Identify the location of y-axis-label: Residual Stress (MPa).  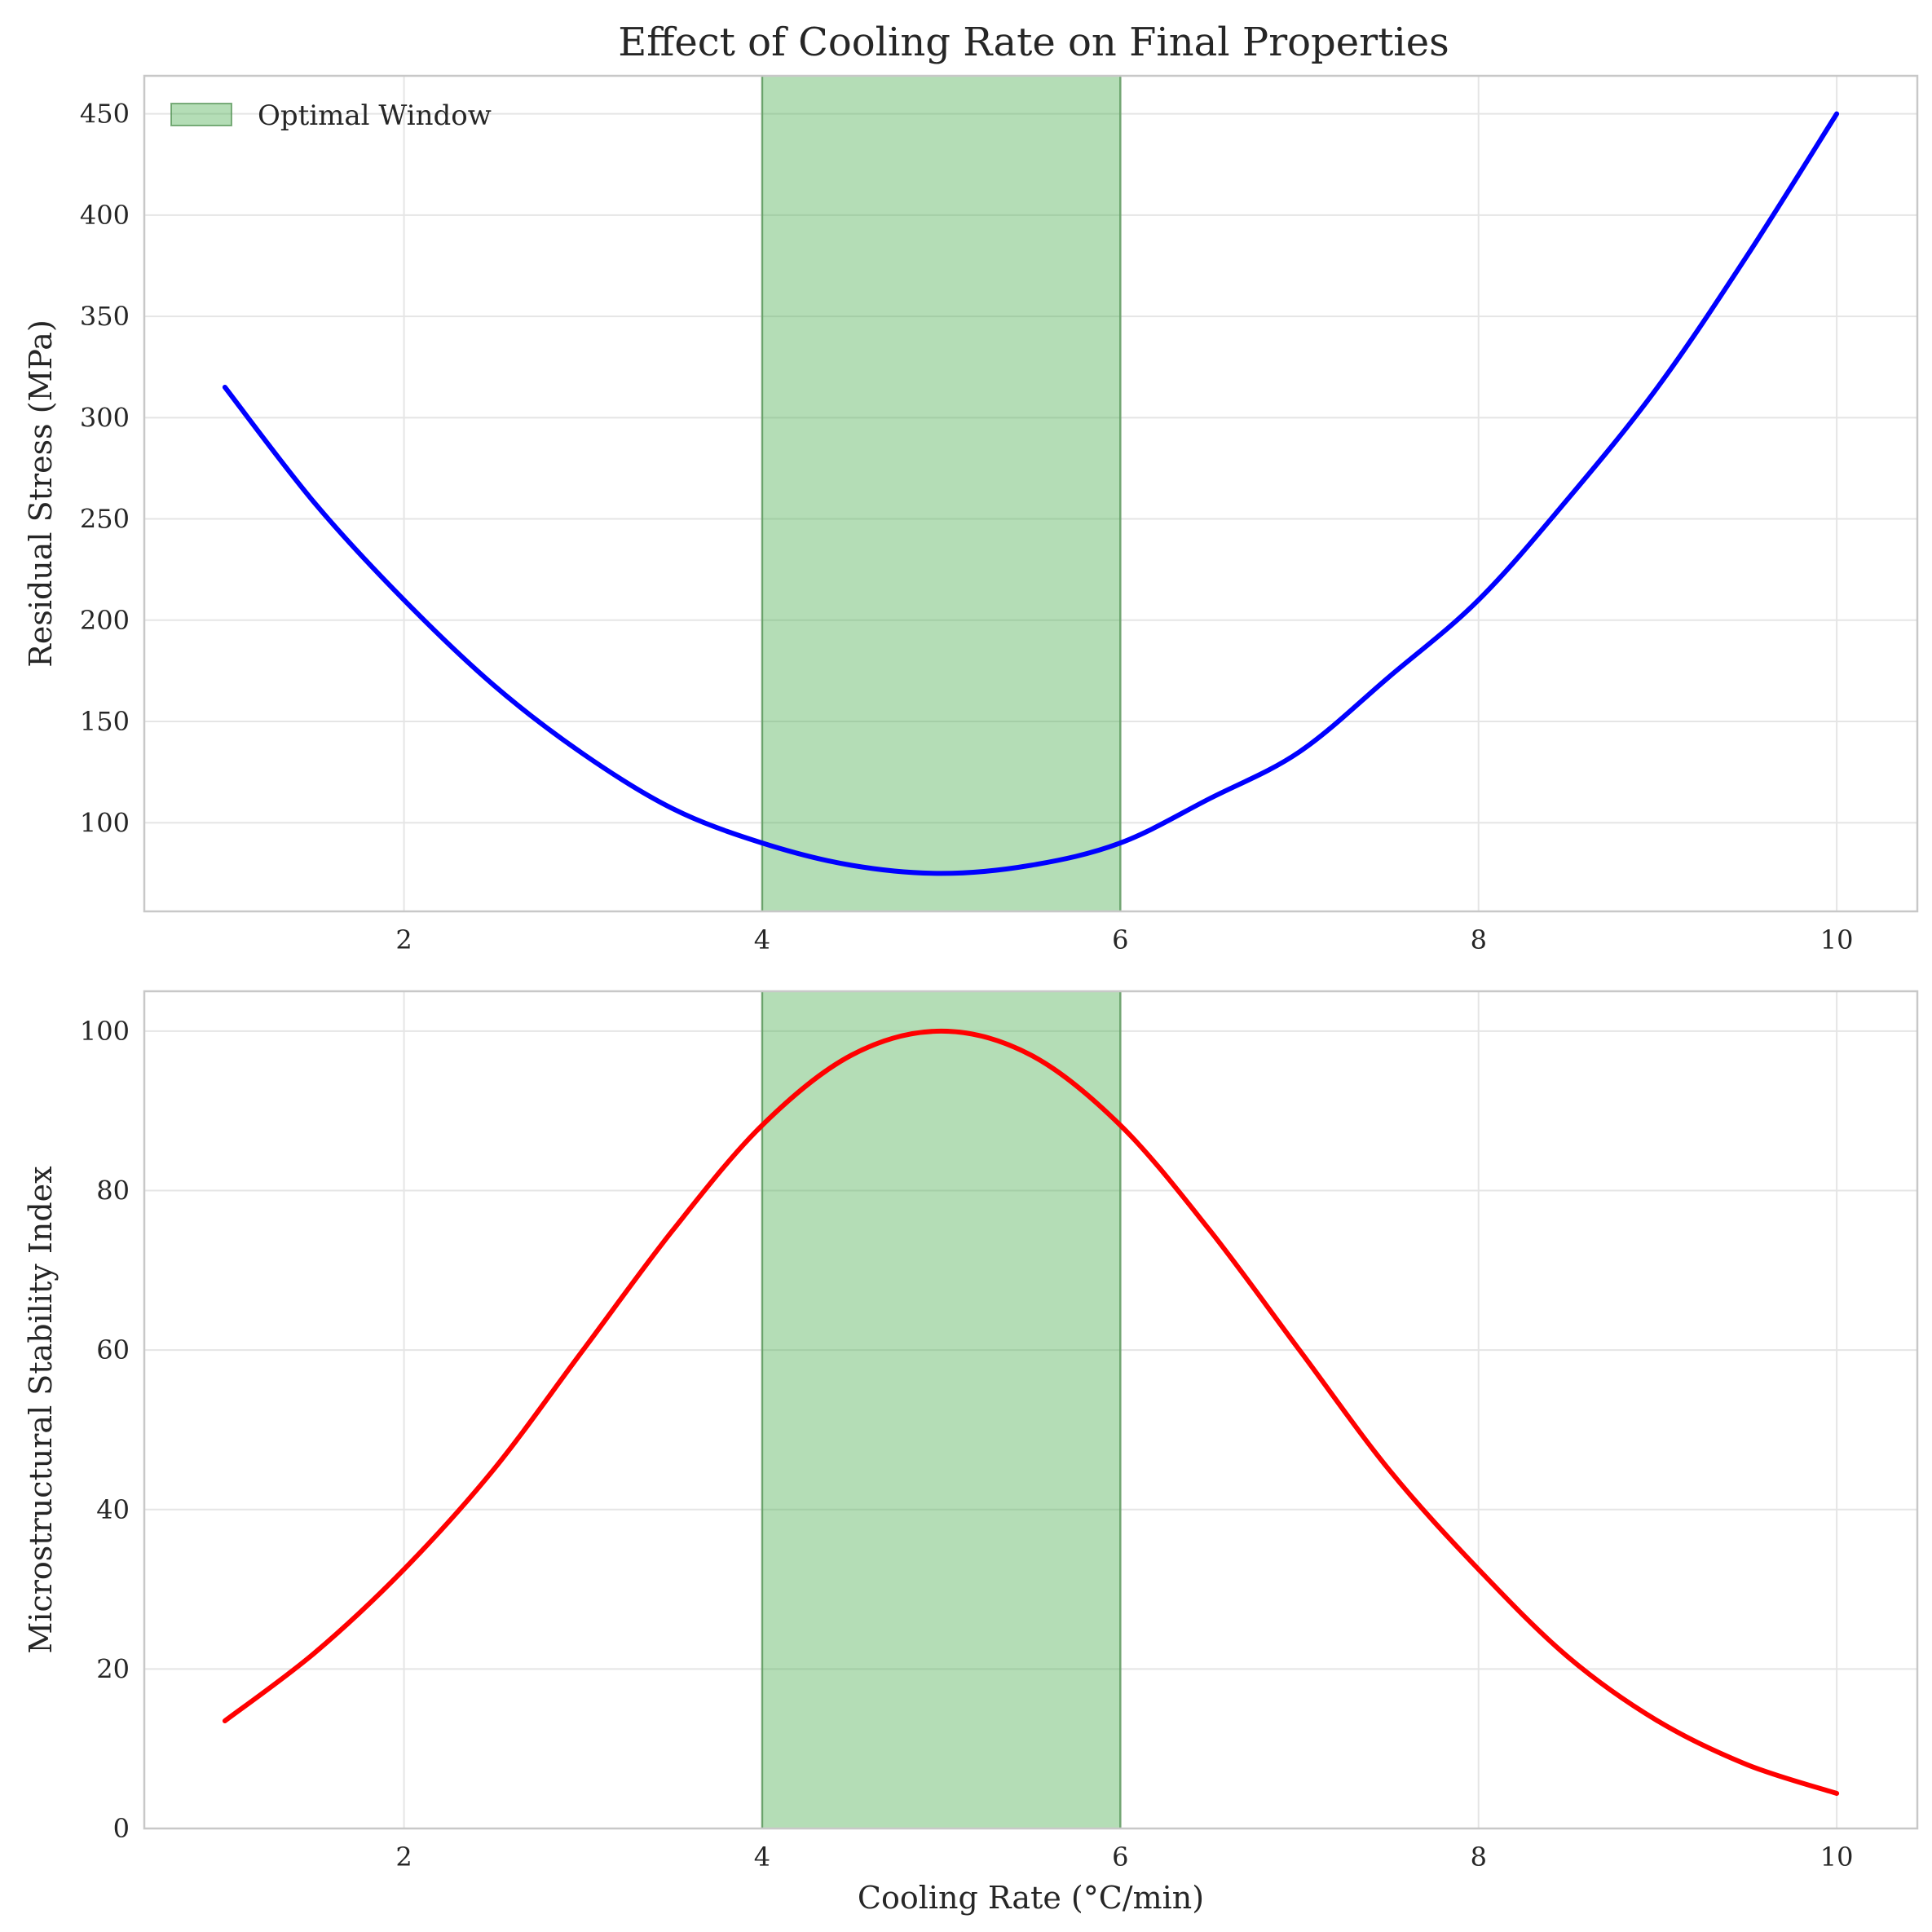
(41, 494).